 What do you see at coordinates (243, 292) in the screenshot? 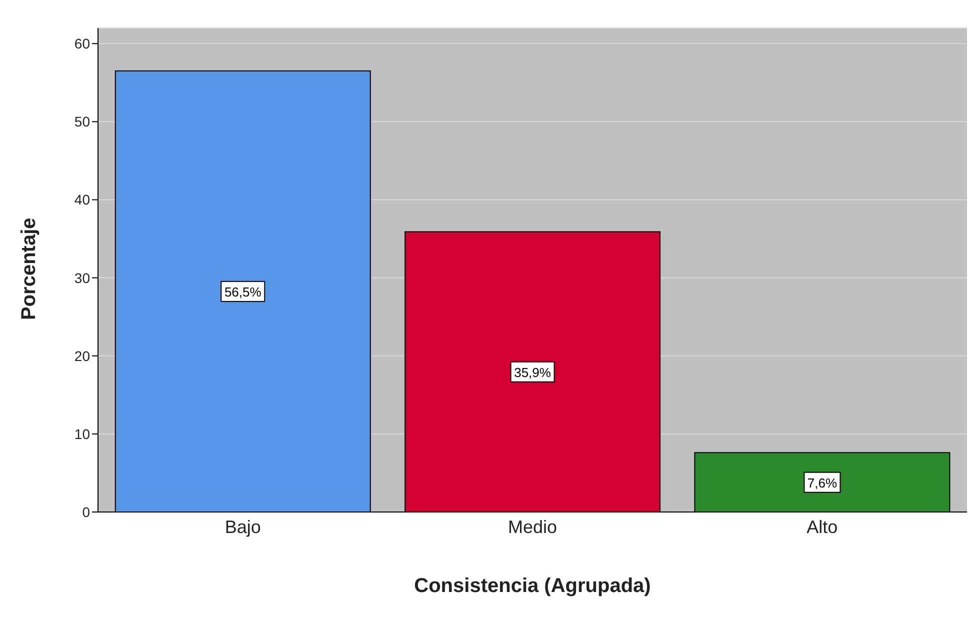
I see `data-label: 56,5%` at bounding box center [243, 292].